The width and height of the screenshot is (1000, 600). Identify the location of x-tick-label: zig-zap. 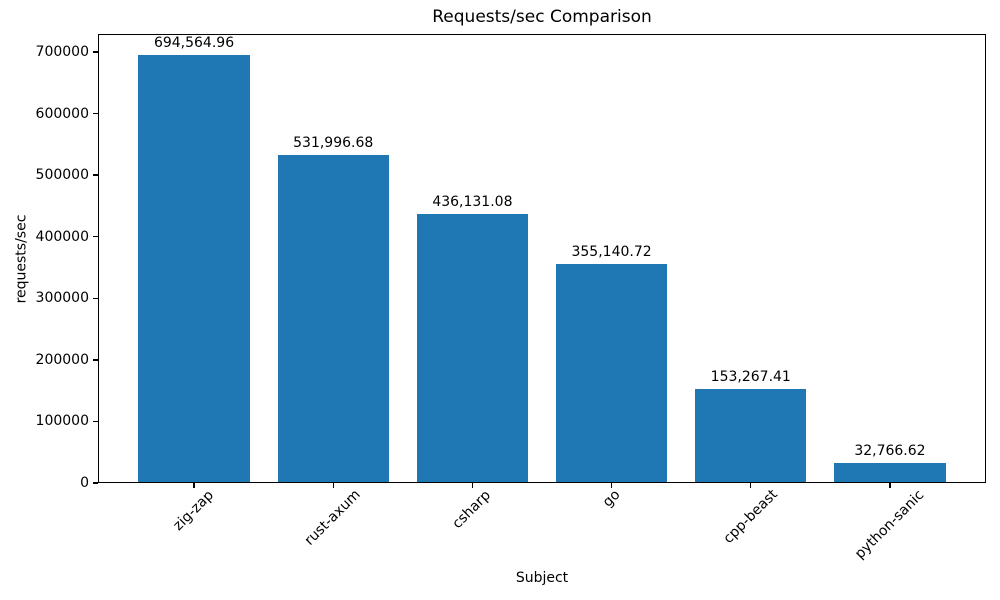
(194, 510).